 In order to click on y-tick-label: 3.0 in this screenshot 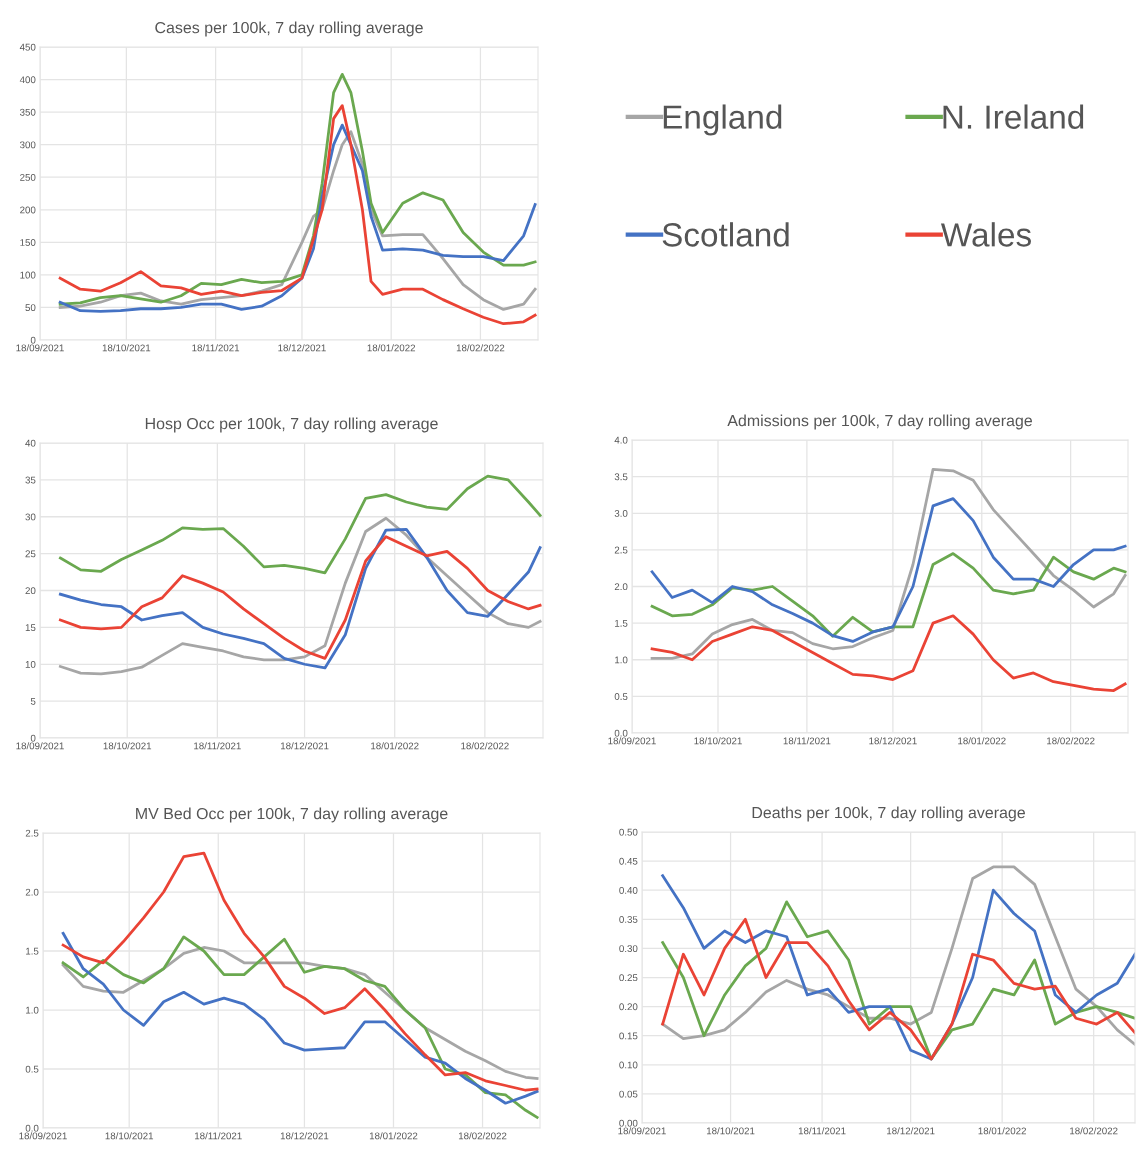, I will do `click(621, 513)`.